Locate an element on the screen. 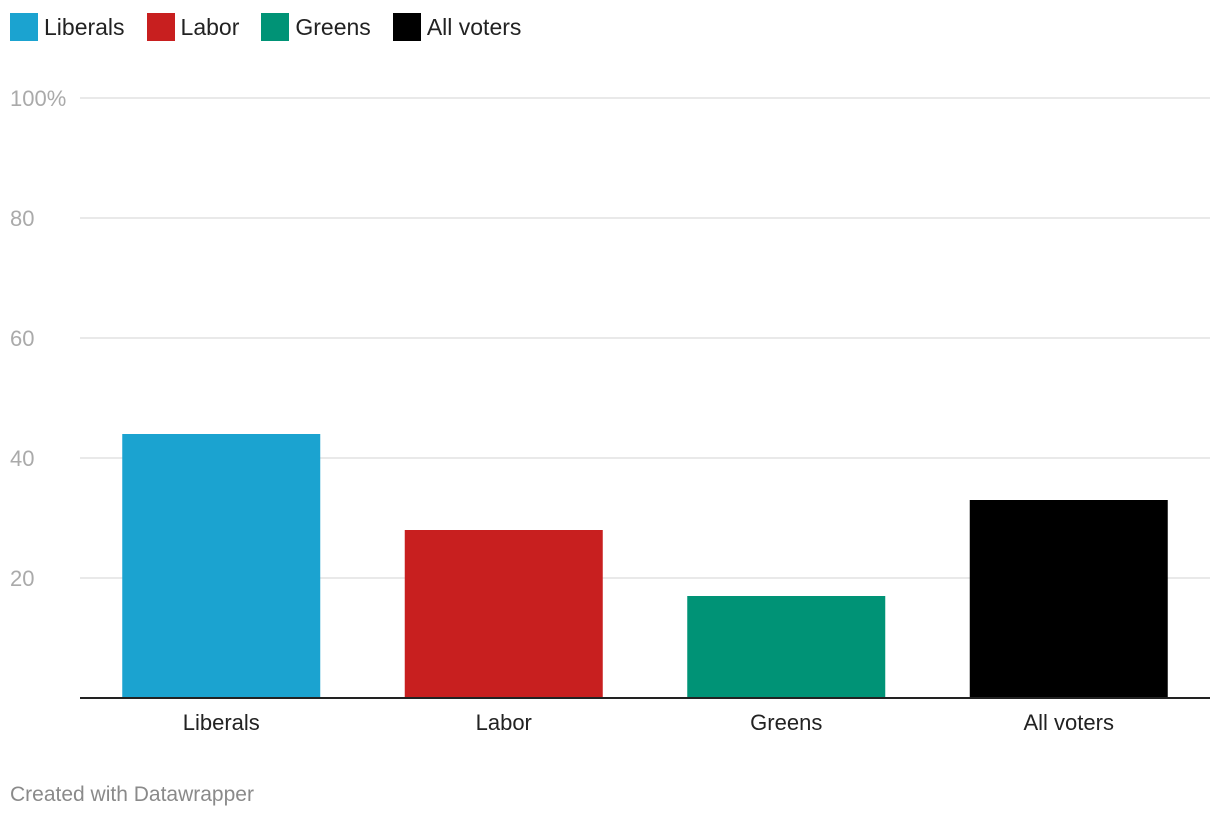  legend-label: Greens is located at coordinates (333, 26).